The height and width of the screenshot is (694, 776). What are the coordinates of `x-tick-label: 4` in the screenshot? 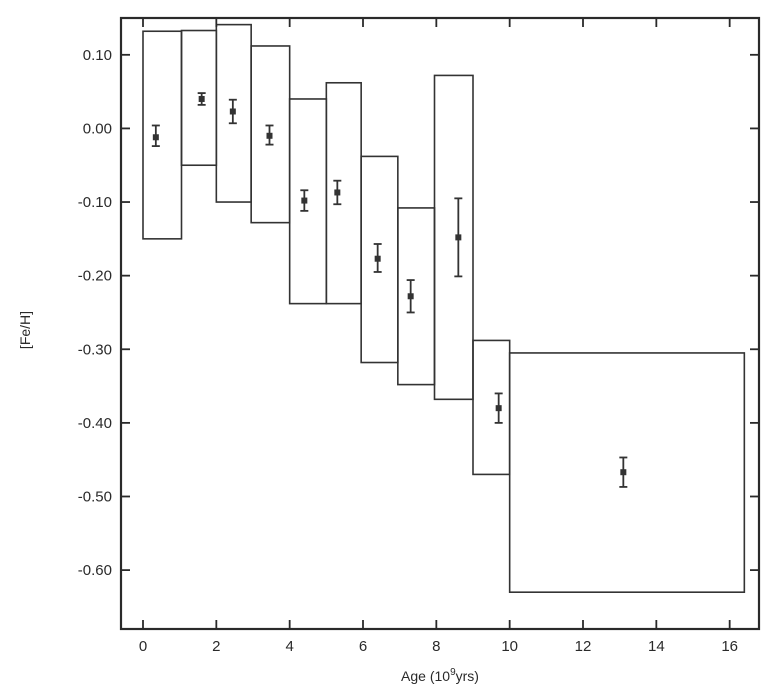 It's located at (289, 646).